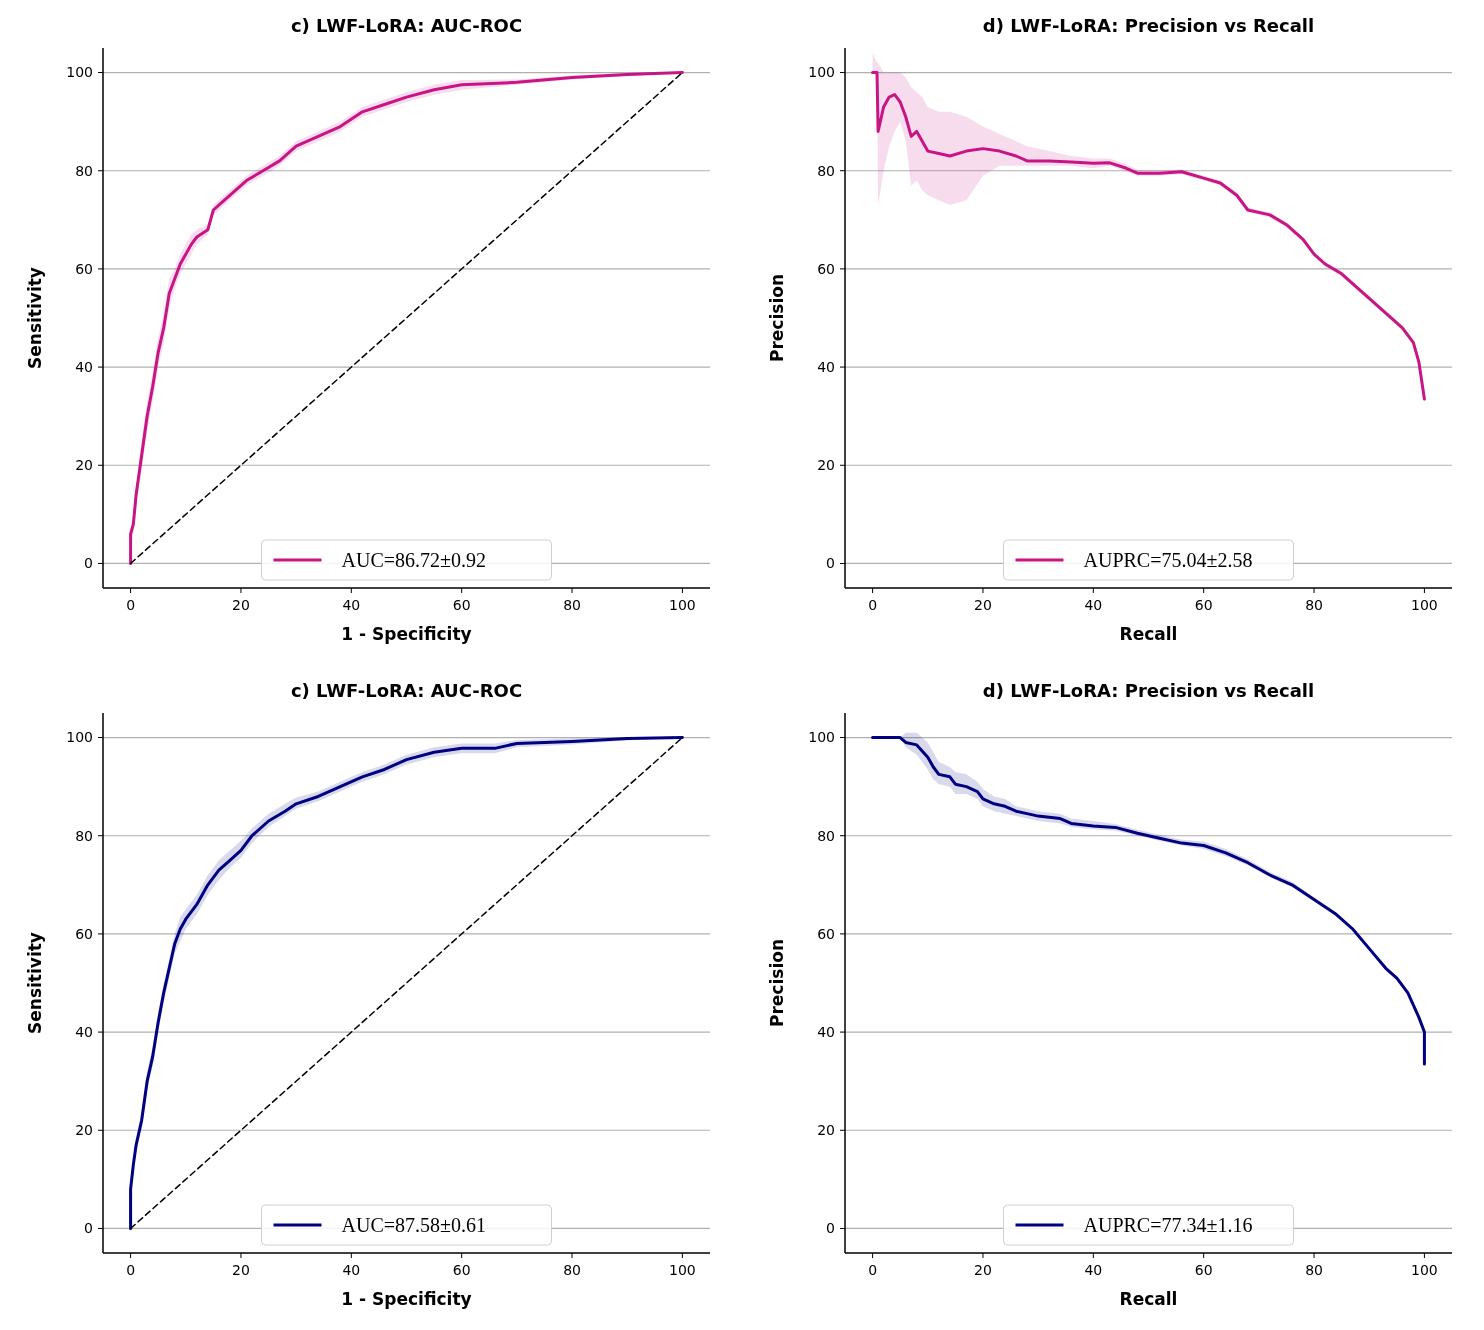  What do you see at coordinates (413, 1225) in the screenshot?
I see `legend-label: AUC=87.58±0.61` at bounding box center [413, 1225].